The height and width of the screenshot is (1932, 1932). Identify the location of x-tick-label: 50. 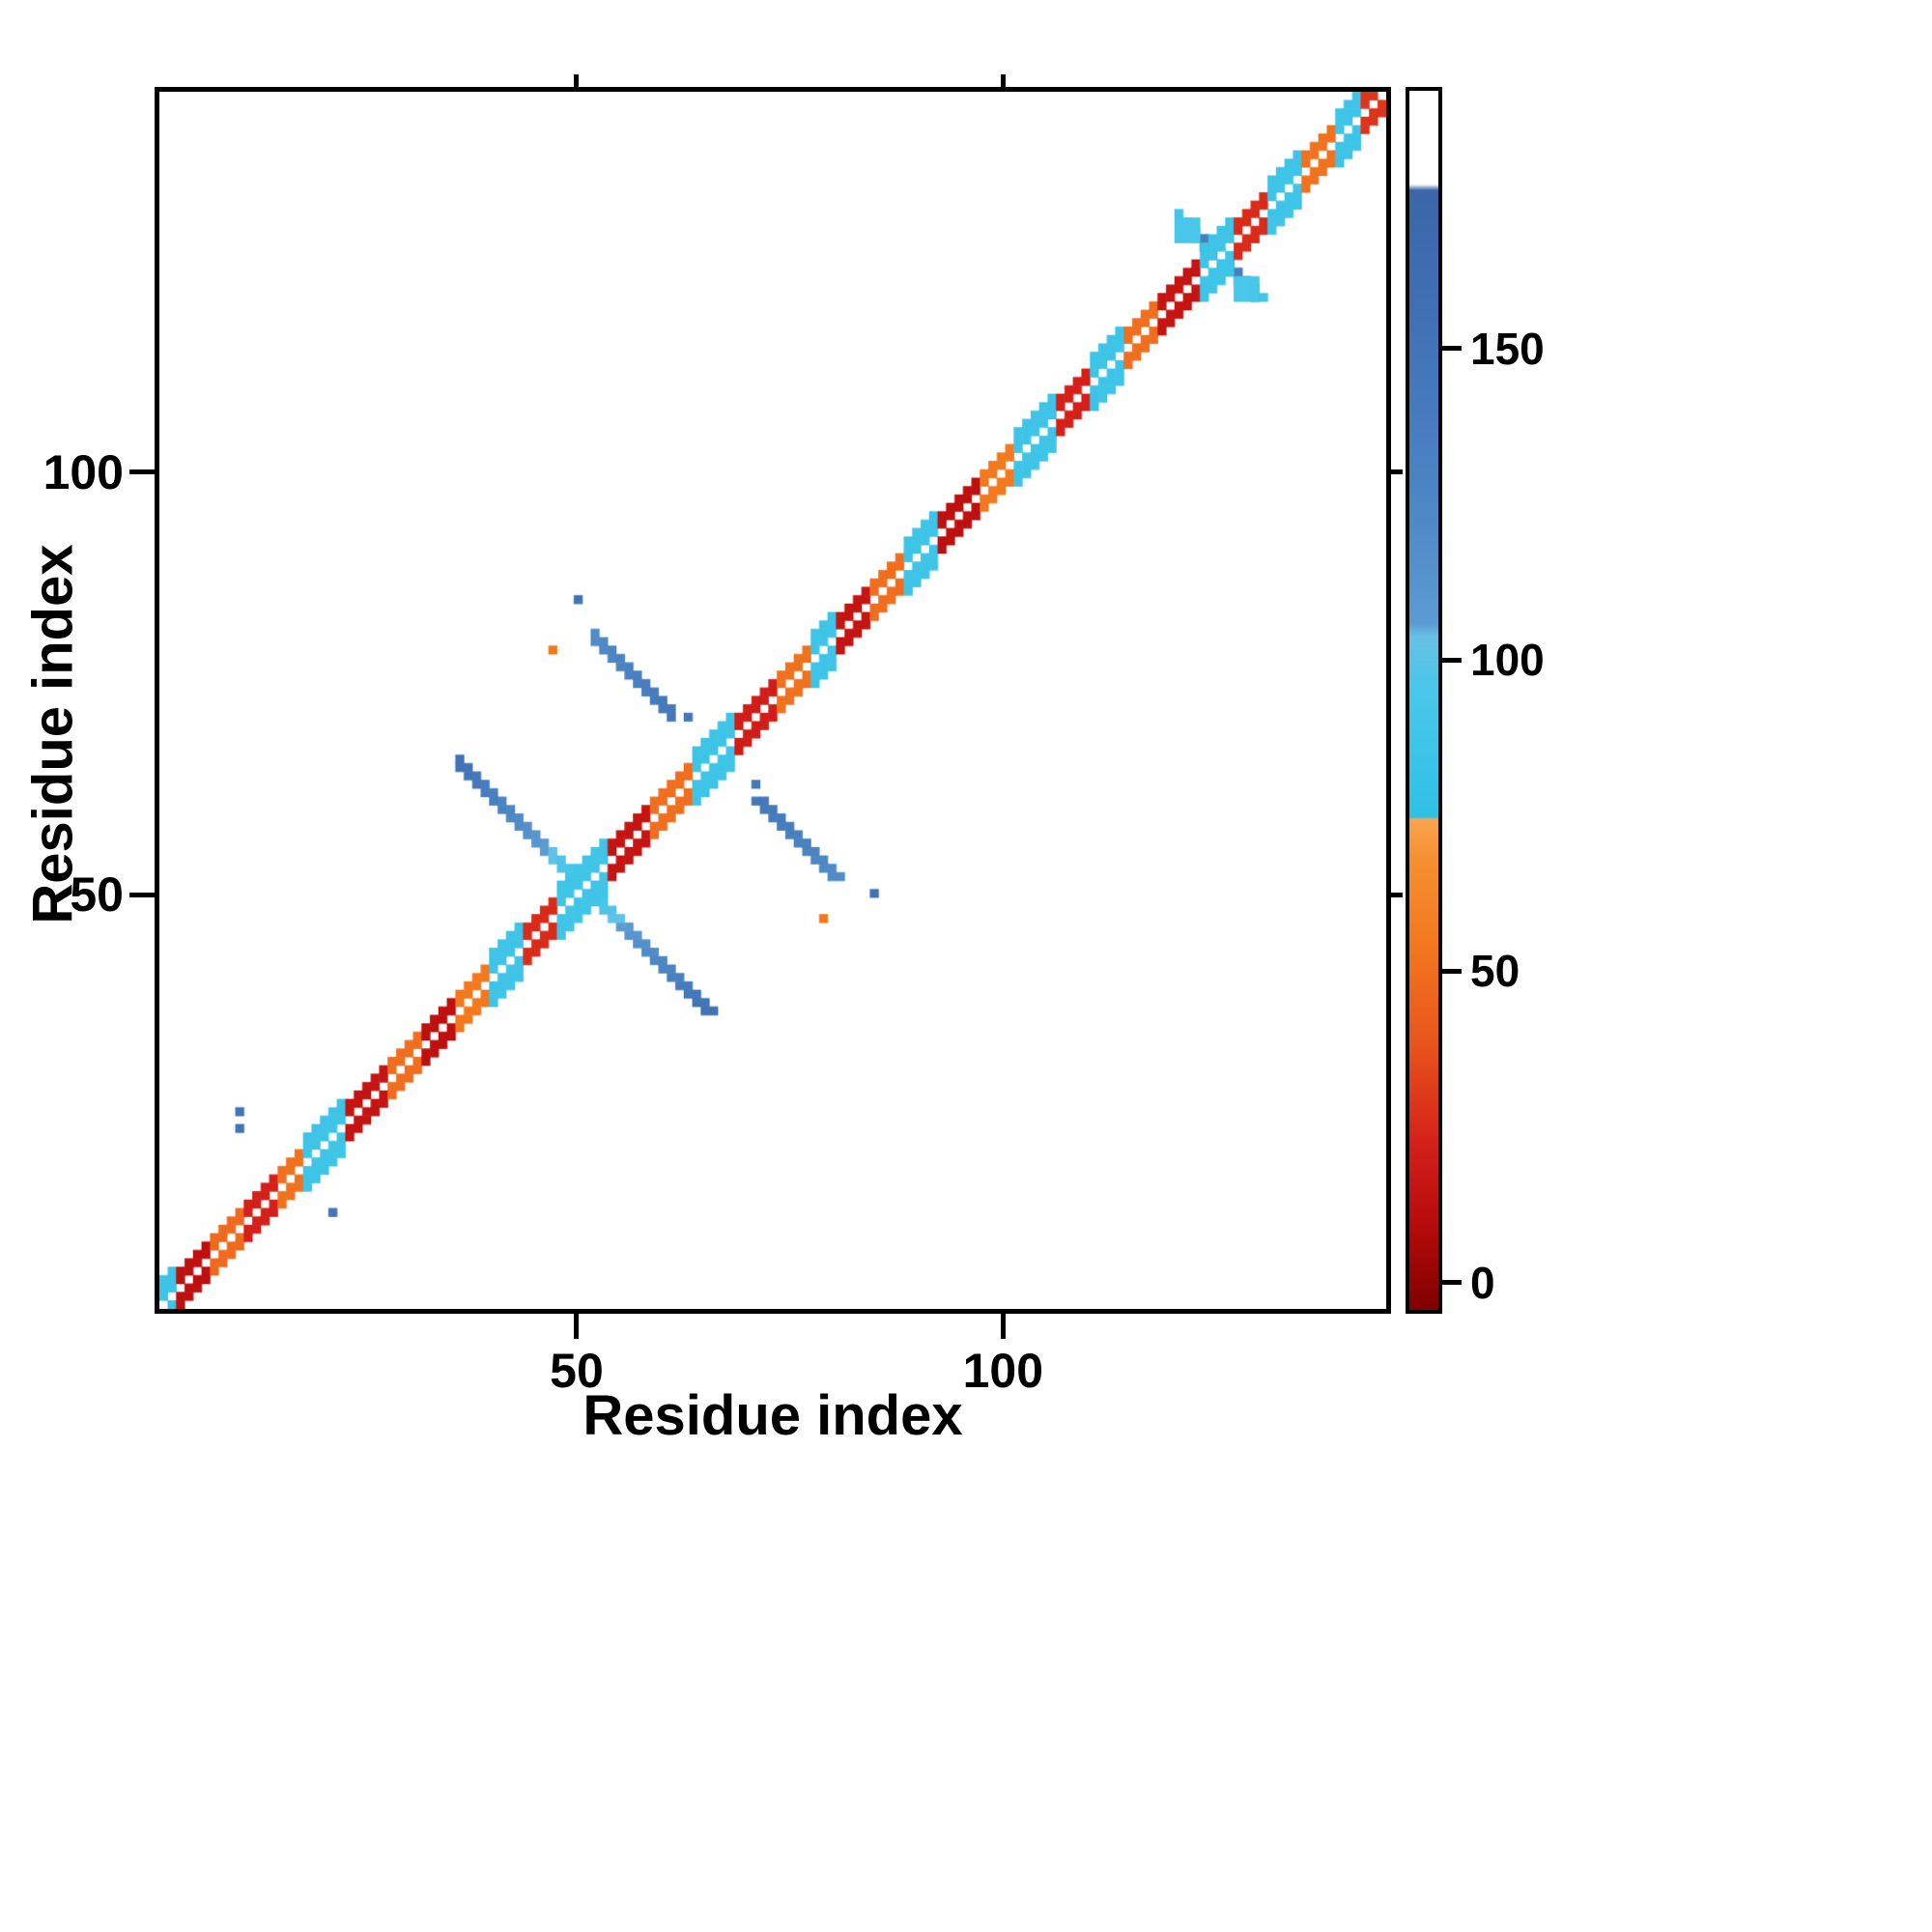
(577, 1371).